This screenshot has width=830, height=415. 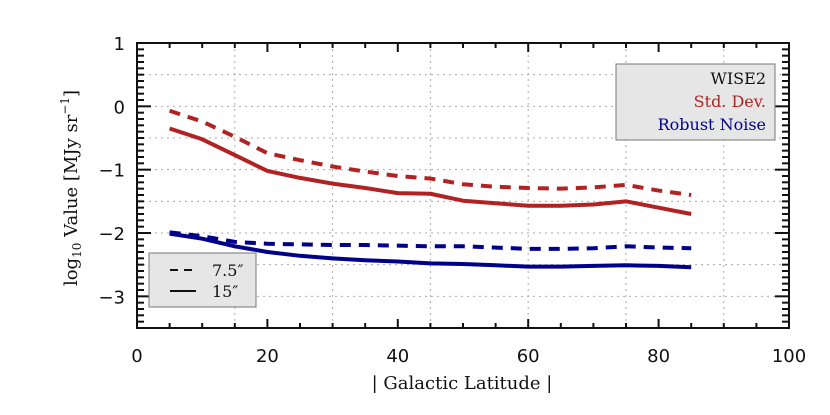 I want to click on y-tick-label: −2, so click(x=111, y=234).